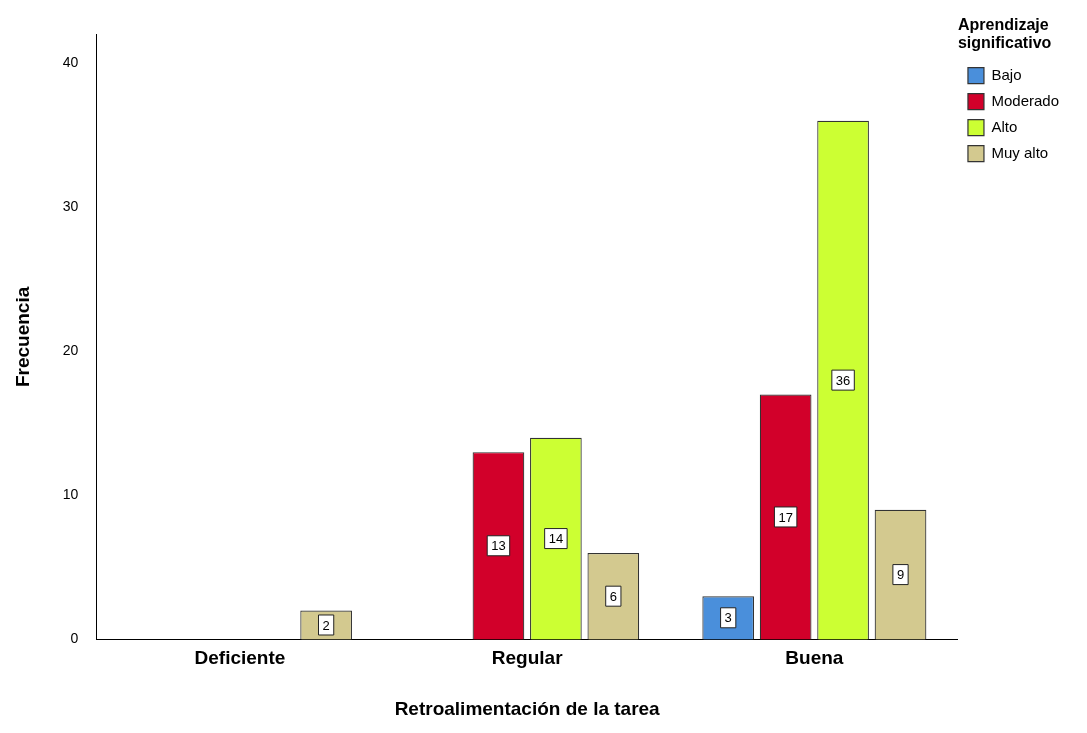 The width and height of the screenshot is (1087, 733). What do you see at coordinates (240, 658) in the screenshot?
I see `x-tick-label: Deficiente` at bounding box center [240, 658].